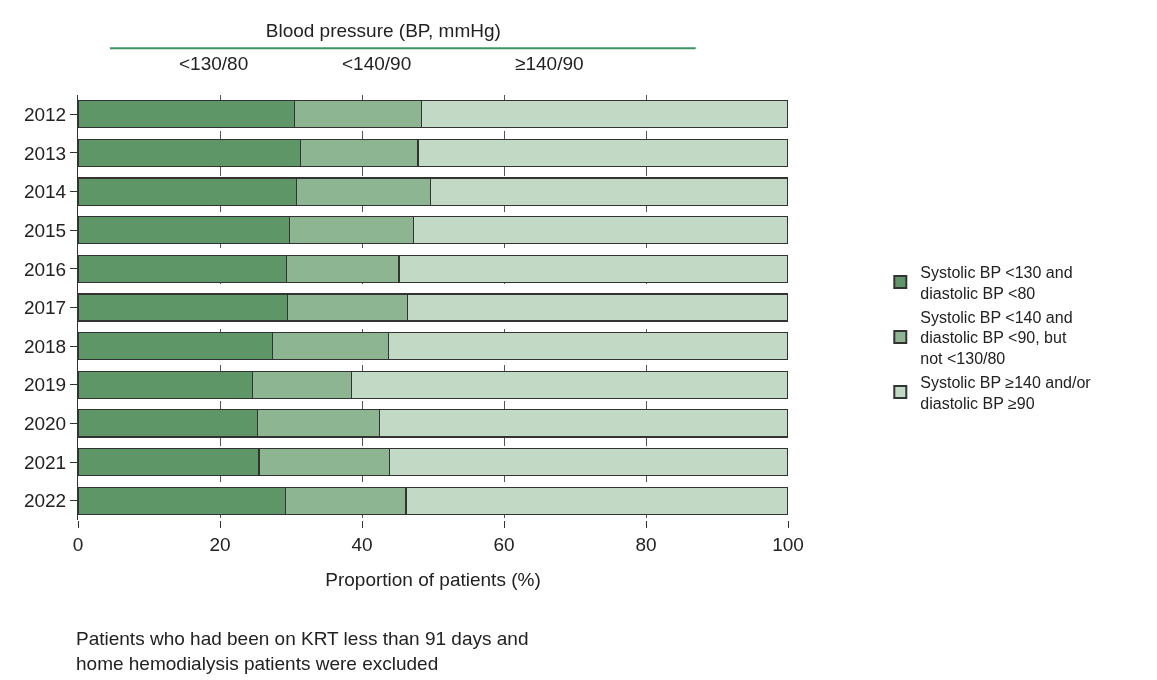 The width and height of the screenshot is (1157, 680). I want to click on x-tick-label: 60, so click(504, 544).